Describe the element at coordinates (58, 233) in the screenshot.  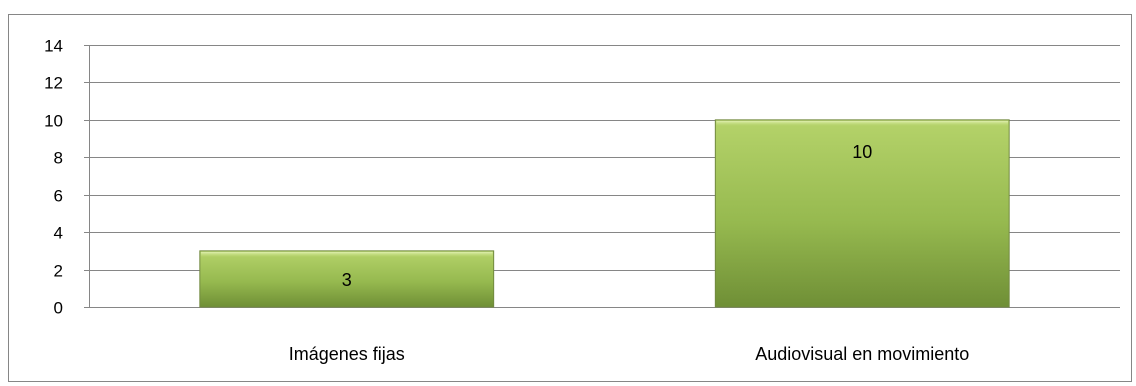
I see `y-tick-label: 4` at that location.